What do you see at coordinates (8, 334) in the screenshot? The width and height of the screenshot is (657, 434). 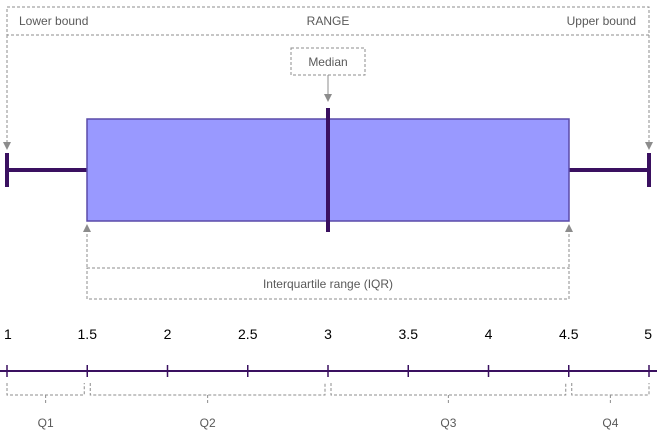 I see `axis-tick-label: 1` at bounding box center [8, 334].